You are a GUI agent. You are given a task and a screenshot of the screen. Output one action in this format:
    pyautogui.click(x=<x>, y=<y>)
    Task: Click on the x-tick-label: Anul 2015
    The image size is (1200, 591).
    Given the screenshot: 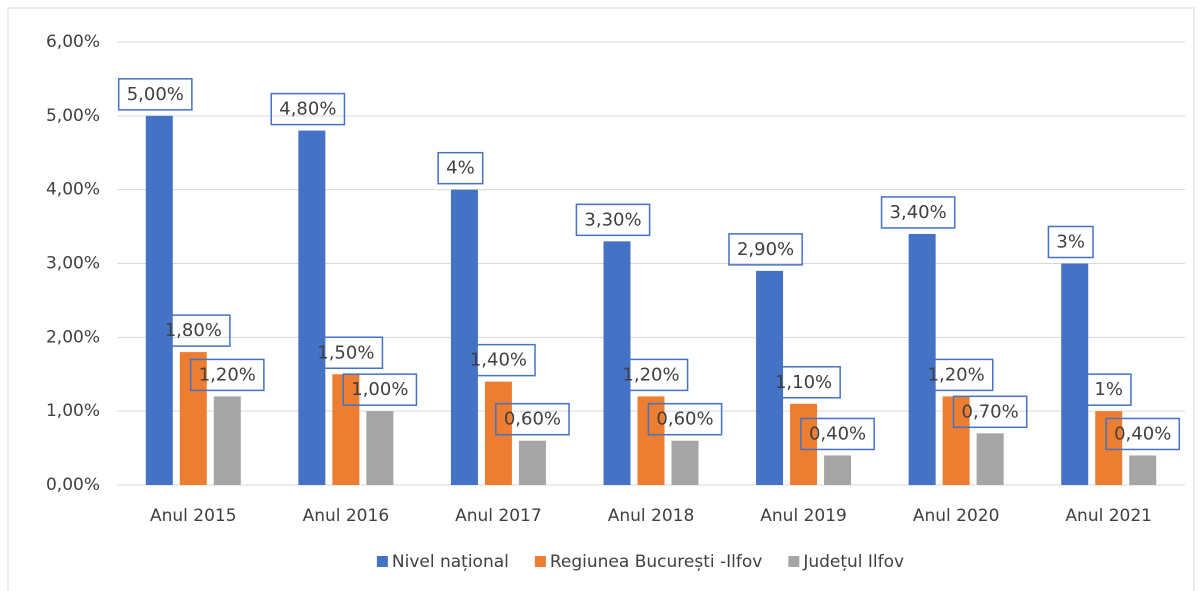 What is the action you would take?
    pyautogui.click(x=193, y=516)
    